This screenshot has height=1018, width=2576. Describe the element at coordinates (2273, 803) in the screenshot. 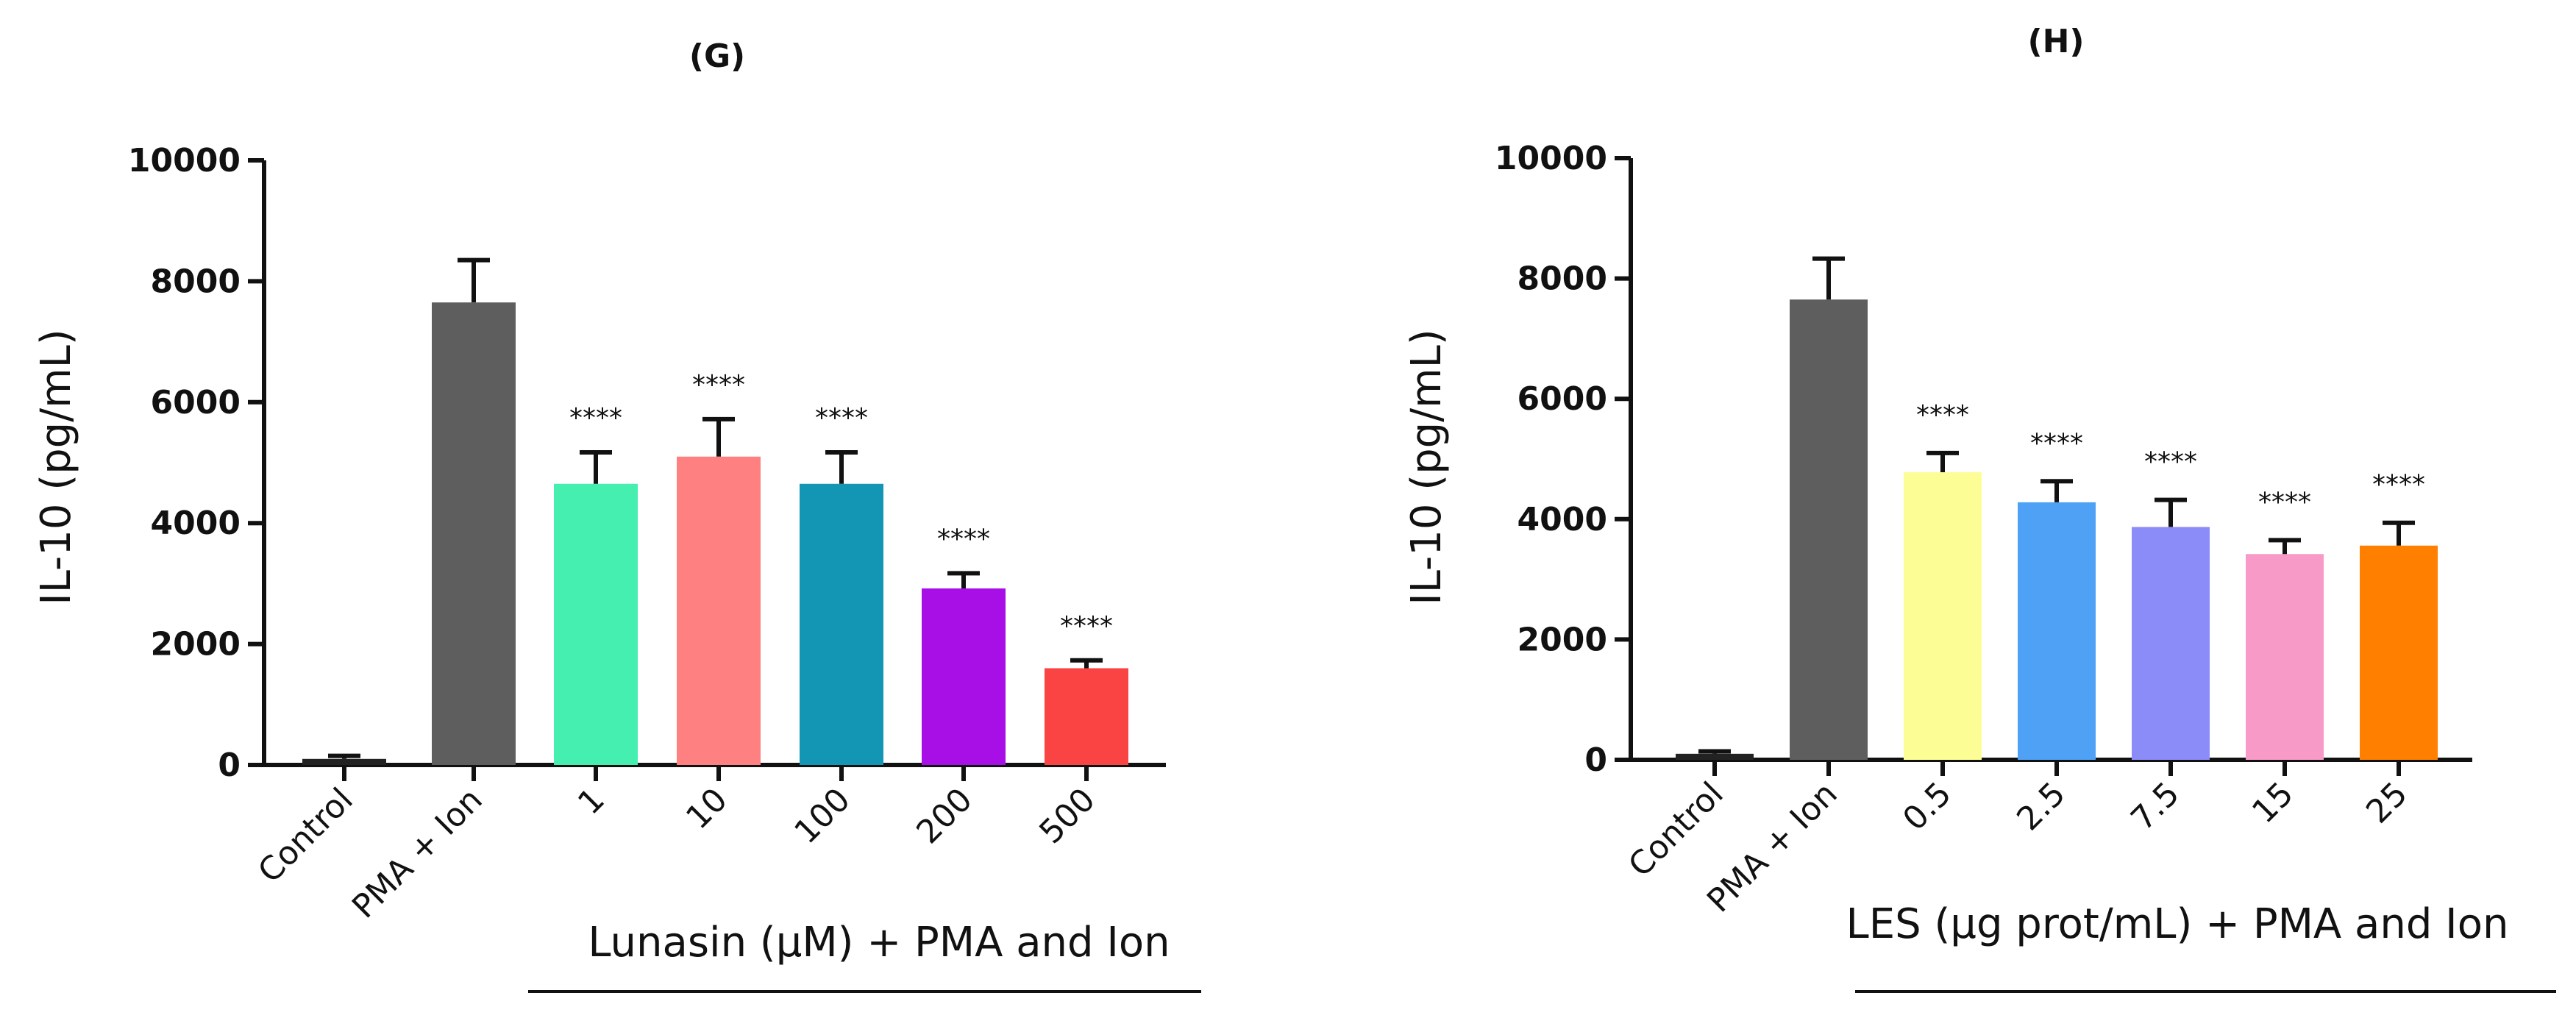

I see `x-tick-label: 15` at that location.